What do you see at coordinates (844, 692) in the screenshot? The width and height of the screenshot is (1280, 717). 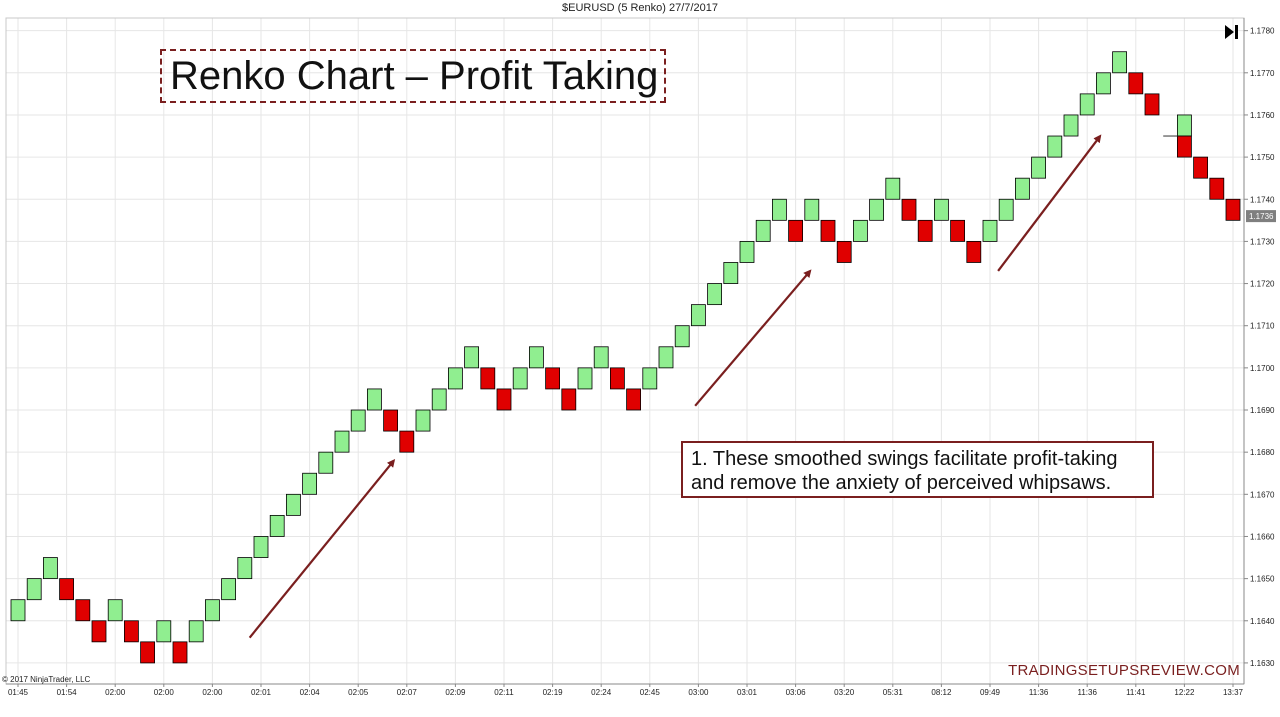 I see `x-tick-label: 03:20` at bounding box center [844, 692].